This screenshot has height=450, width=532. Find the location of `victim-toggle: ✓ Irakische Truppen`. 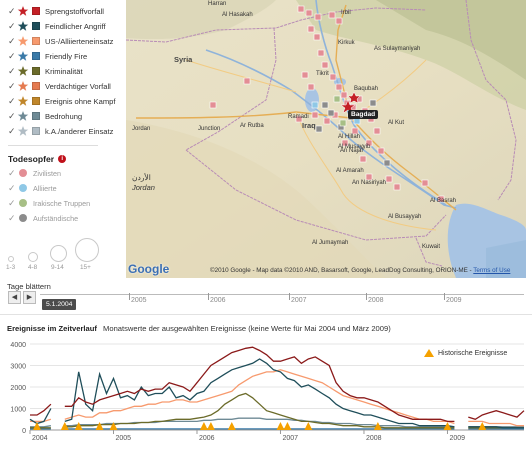

victim-toggle: ✓ Irakische Truppen is located at coordinates (49, 203).